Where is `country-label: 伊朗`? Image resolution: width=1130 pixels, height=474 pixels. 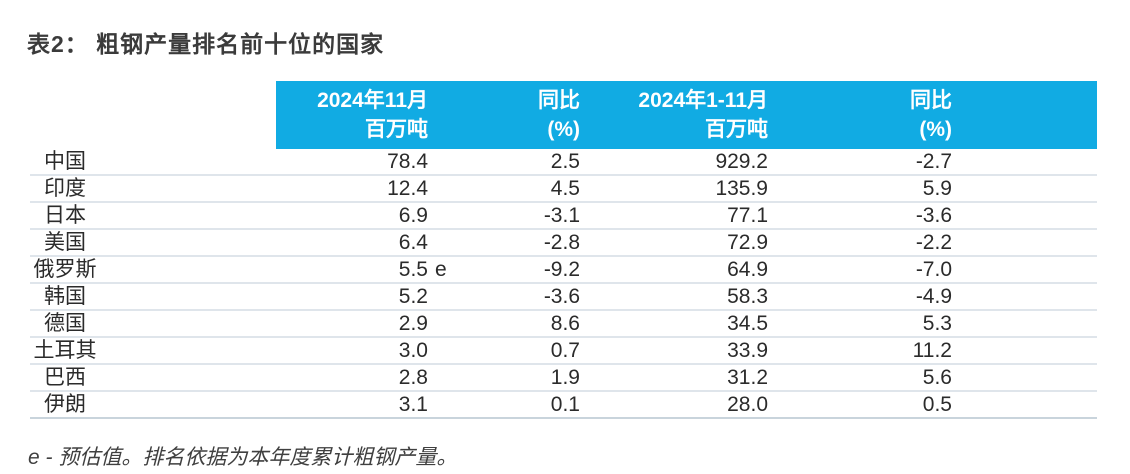
country-label: 伊朗 is located at coordinates (65, 404).